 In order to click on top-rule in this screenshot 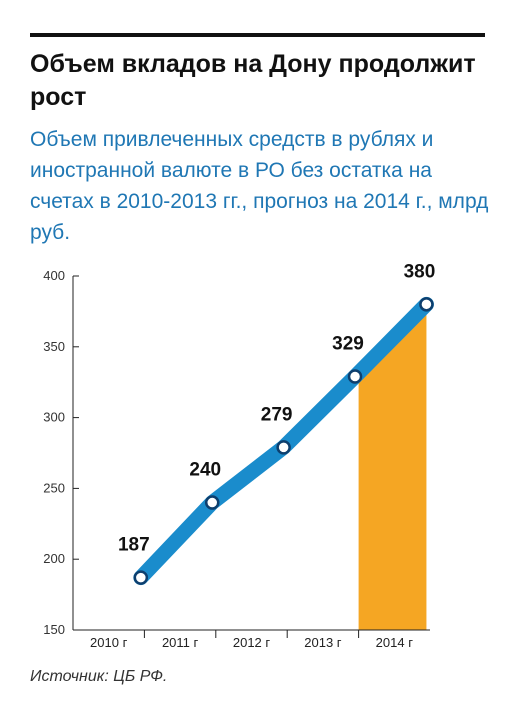, I will do `click(257, 35)`.